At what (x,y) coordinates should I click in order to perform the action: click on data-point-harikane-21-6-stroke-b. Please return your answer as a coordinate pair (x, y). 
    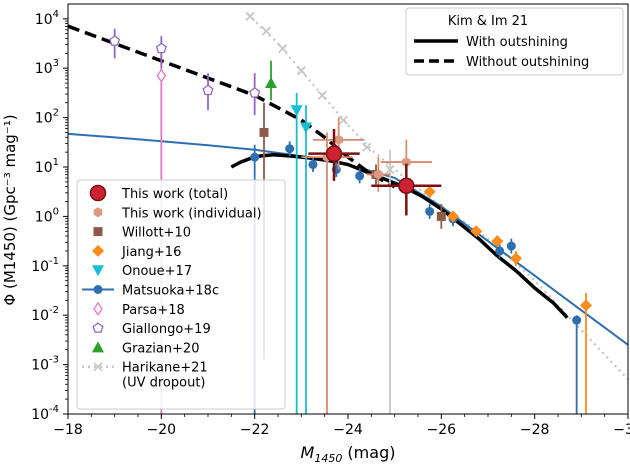
    Looking at the image, I should click on (367, 147).